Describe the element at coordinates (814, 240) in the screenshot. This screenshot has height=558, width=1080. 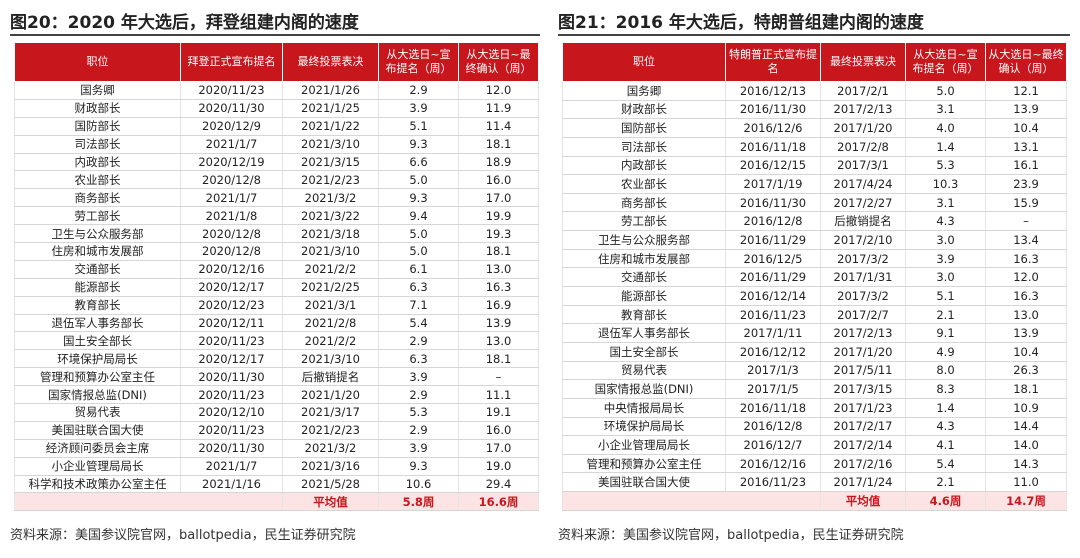
I see `table-row: 卫生与公众服务部 2016/11/29 2017/2/10 3.0 13.4` at that location.